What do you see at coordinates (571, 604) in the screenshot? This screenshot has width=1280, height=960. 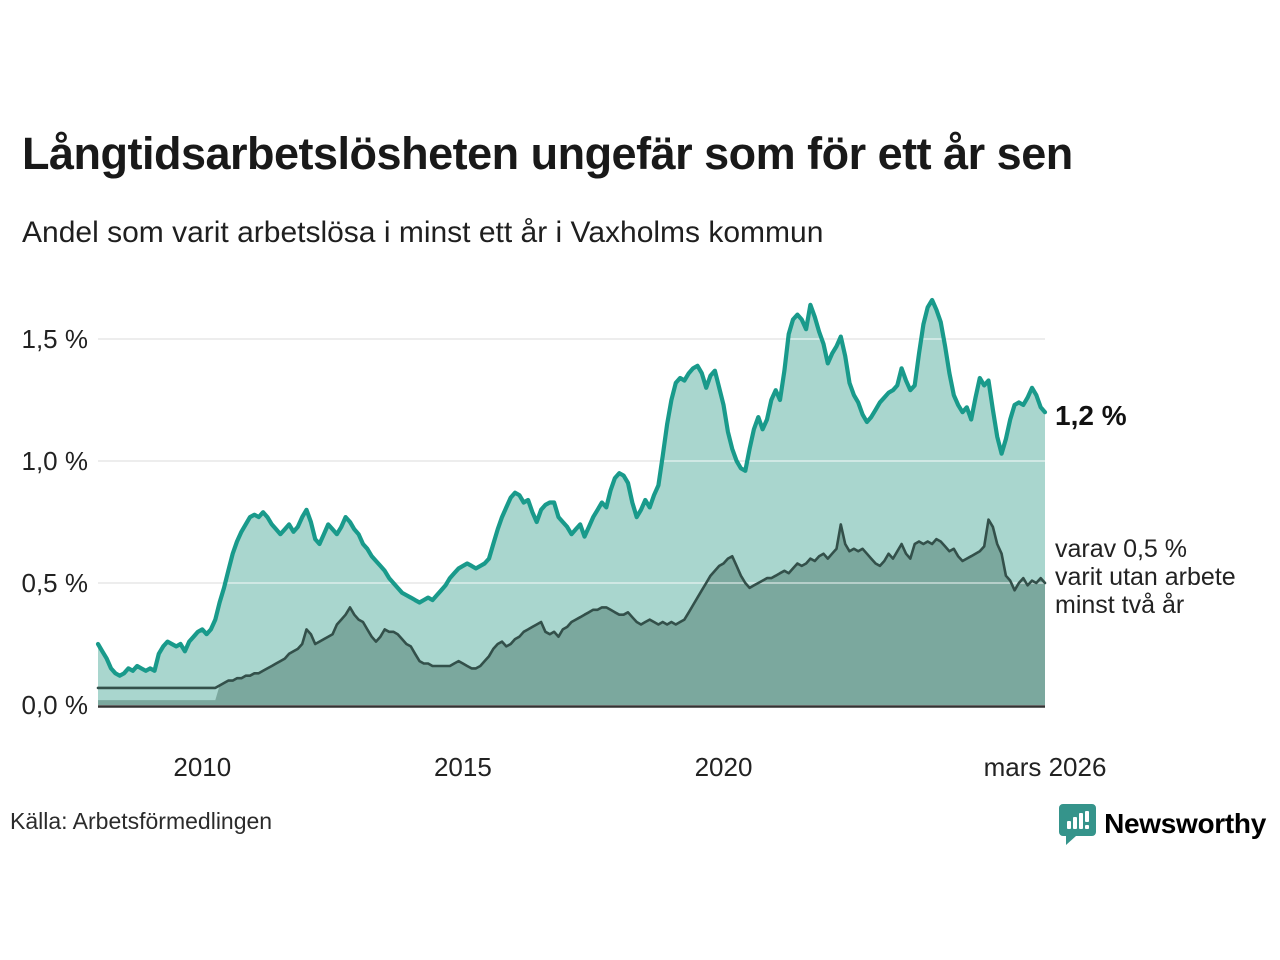 I see `series2-line` at bounding box center [571, 604].